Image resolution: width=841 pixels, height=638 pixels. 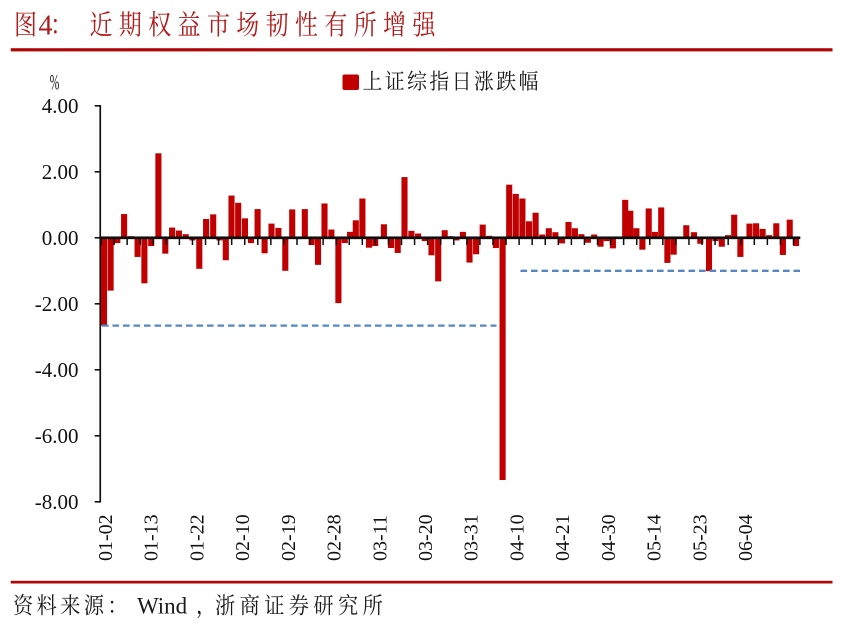 I want to click on svg-text: Wind, so click(x=162, y=606).